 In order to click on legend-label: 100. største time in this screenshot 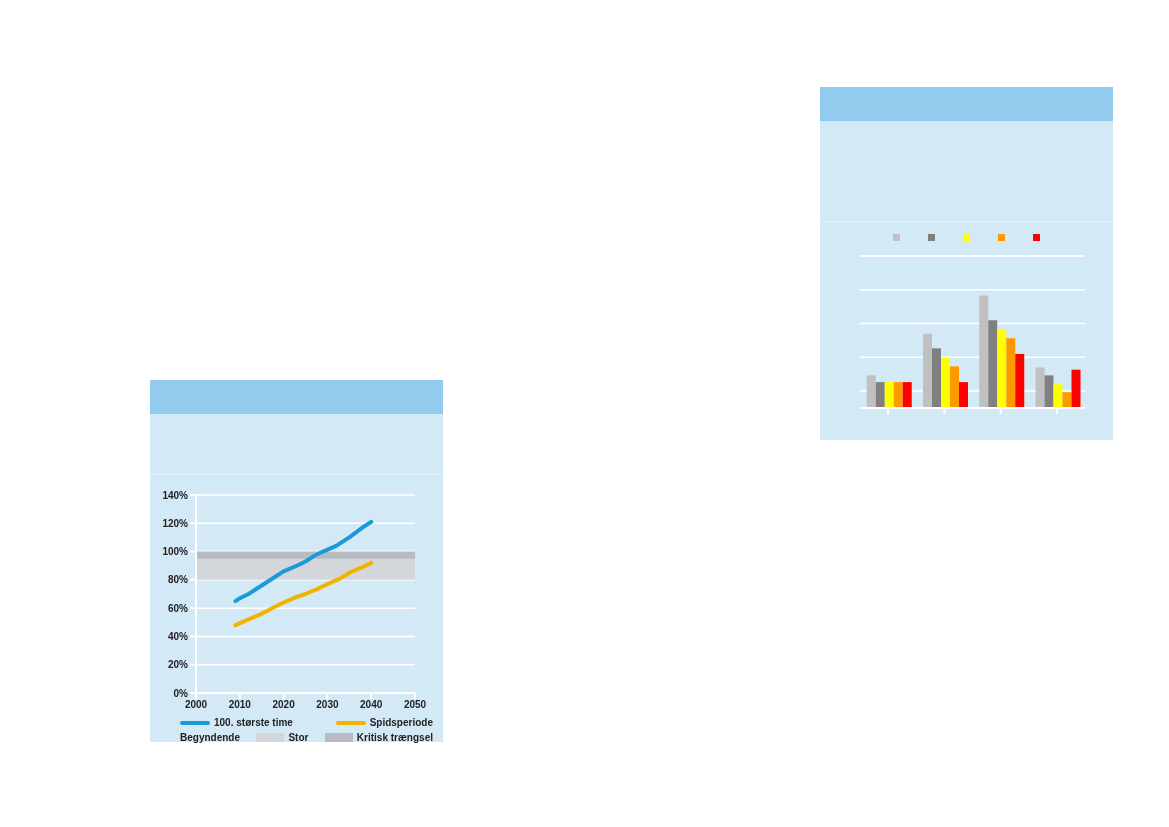, I will do `click(253, 722)`.